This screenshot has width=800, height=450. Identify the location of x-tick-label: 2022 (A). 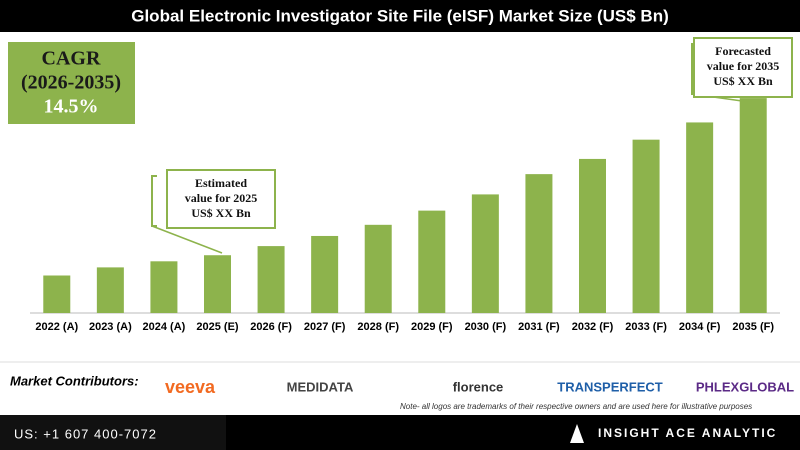
(56, 327).